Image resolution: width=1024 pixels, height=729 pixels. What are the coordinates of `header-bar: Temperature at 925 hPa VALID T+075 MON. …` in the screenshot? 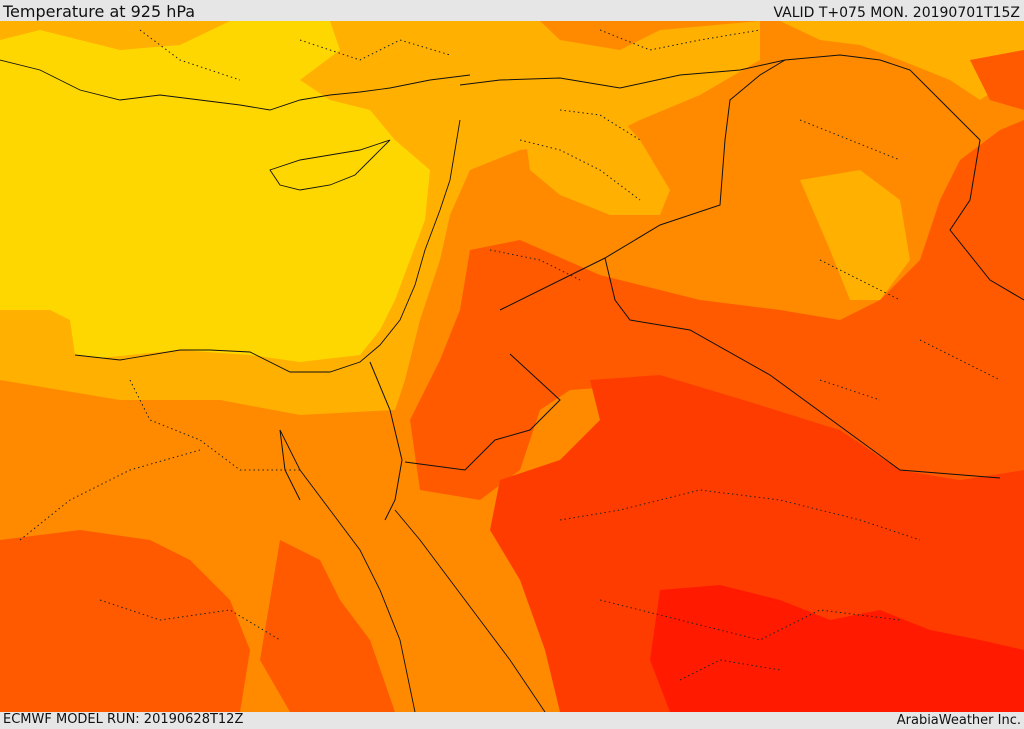 It's located at (512, 10).